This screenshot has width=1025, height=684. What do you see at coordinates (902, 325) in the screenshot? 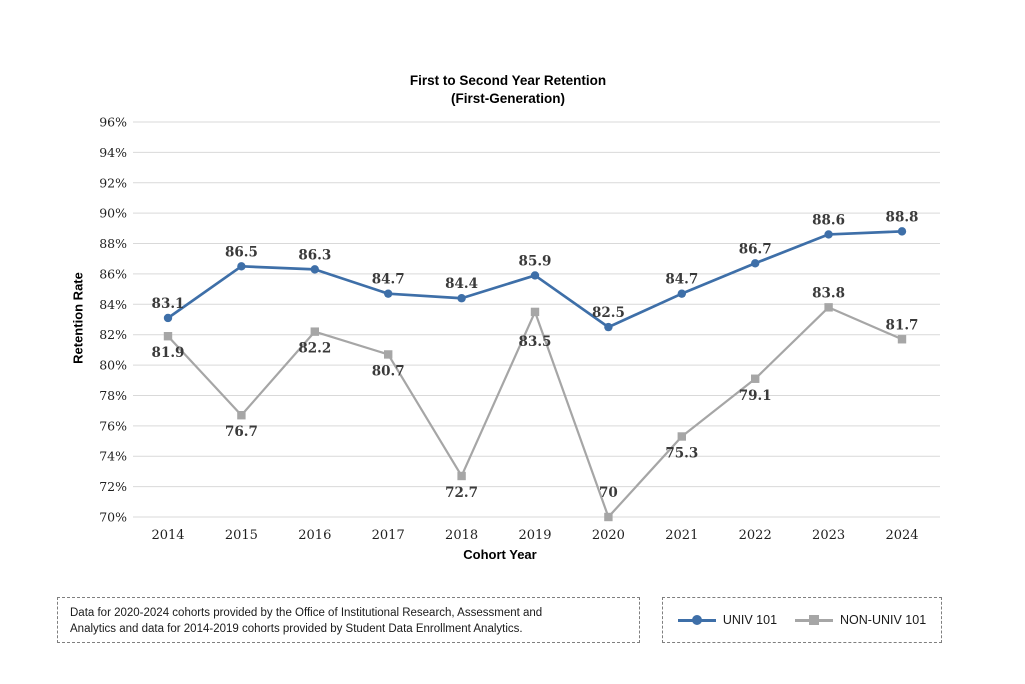
I see `svg-text: 81.7` at bounding box center [902, 325].